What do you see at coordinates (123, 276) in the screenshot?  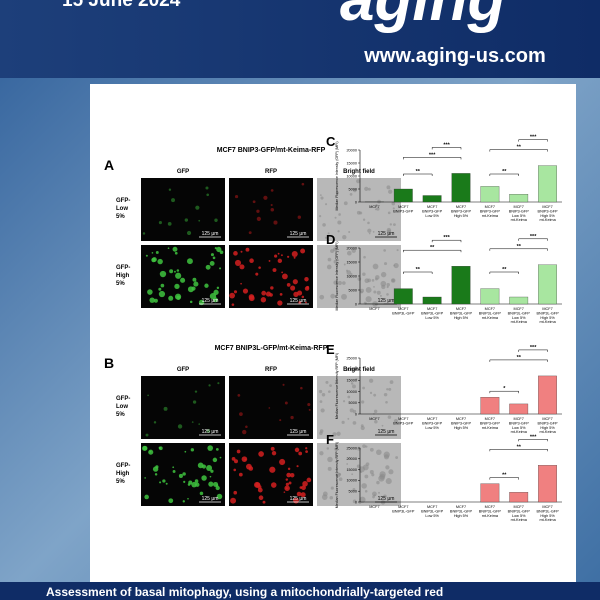 I see `row-label: High` at bounding box center [123, 276].